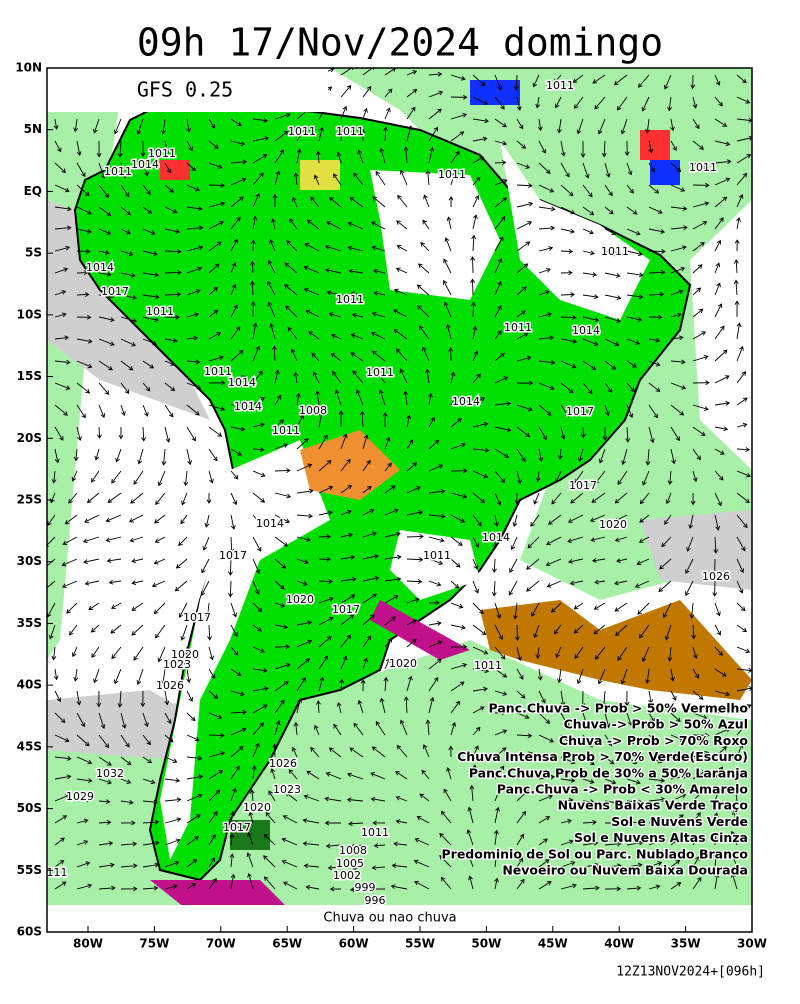 The image size is (800, 1004). Describe the element at coordinates (29, 932) in the screenshot. I see `lat-label: 60S` at that location.